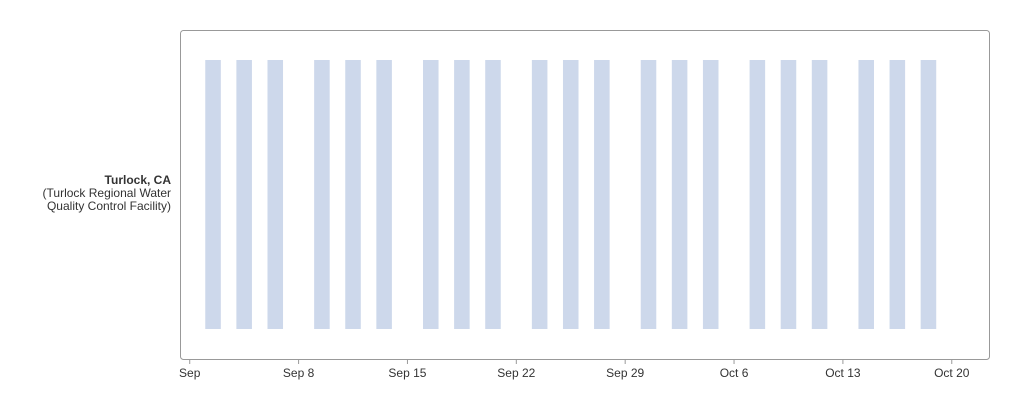  I want to click on x-tick-label: Oct 20, so click(952, 373).